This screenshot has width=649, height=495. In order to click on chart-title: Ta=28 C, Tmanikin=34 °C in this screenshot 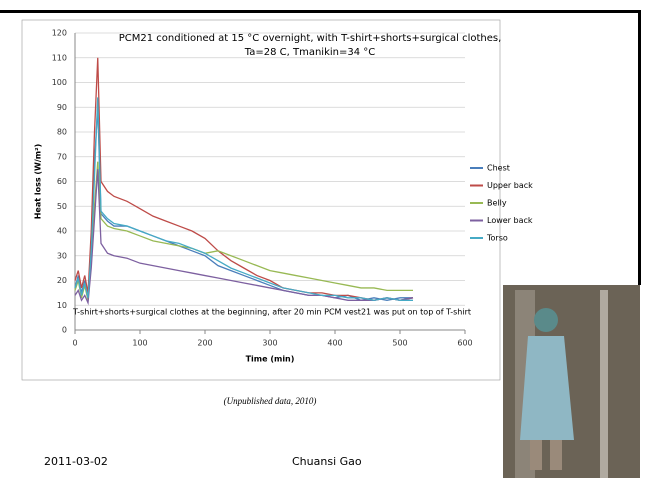, I will do `click(309, 52)`.